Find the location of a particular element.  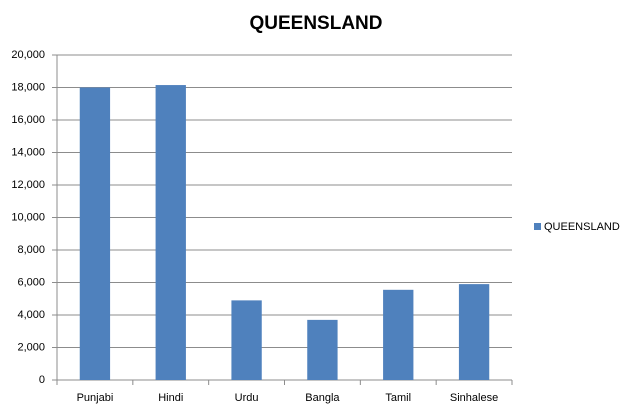

y-tick-label: 18,000 is located at coordinates (28, 87).